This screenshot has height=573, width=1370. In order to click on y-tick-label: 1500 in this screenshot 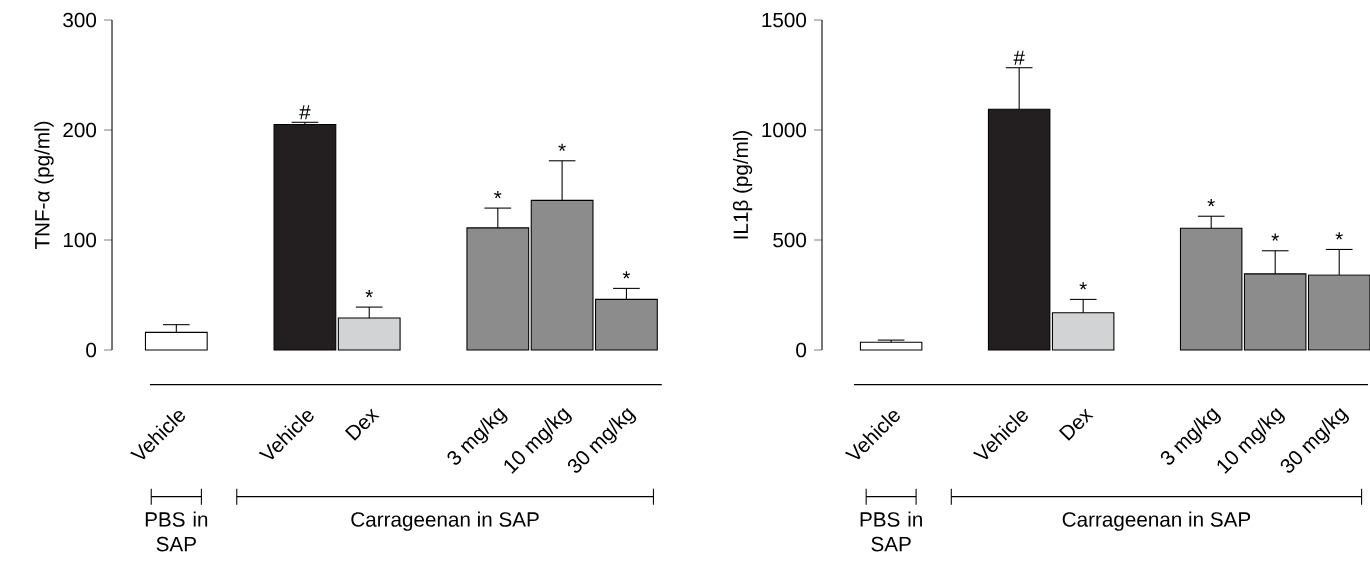, I will do `click(784, 20)`.